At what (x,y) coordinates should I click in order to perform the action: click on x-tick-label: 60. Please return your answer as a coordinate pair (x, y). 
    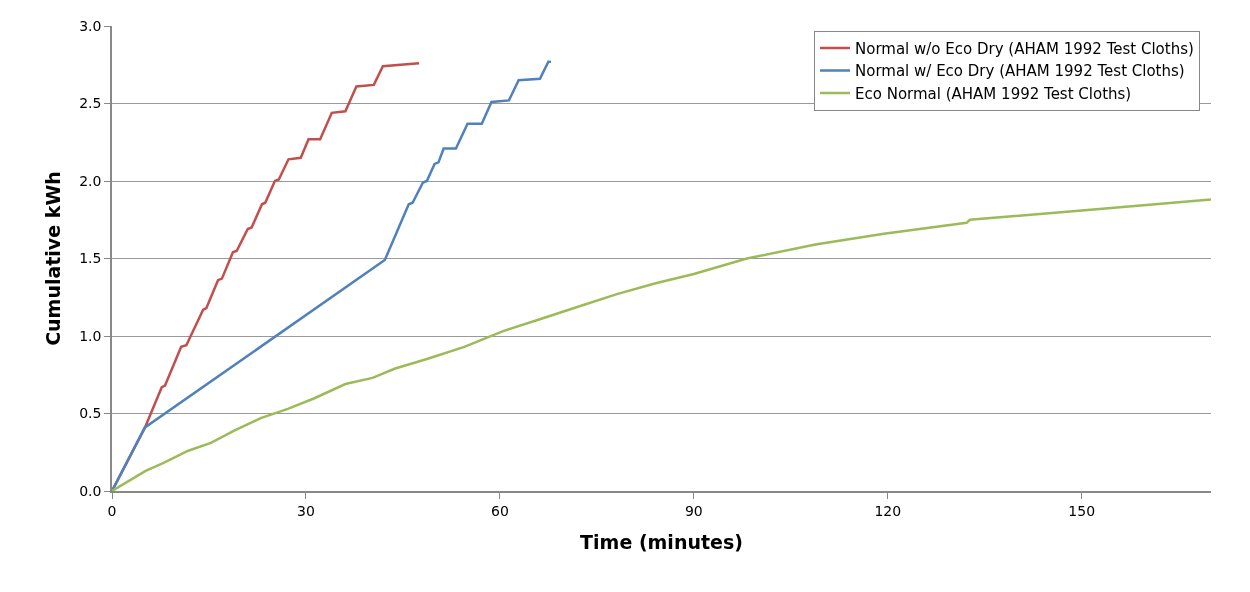
    Looking at the image, I should click on (499, 510).